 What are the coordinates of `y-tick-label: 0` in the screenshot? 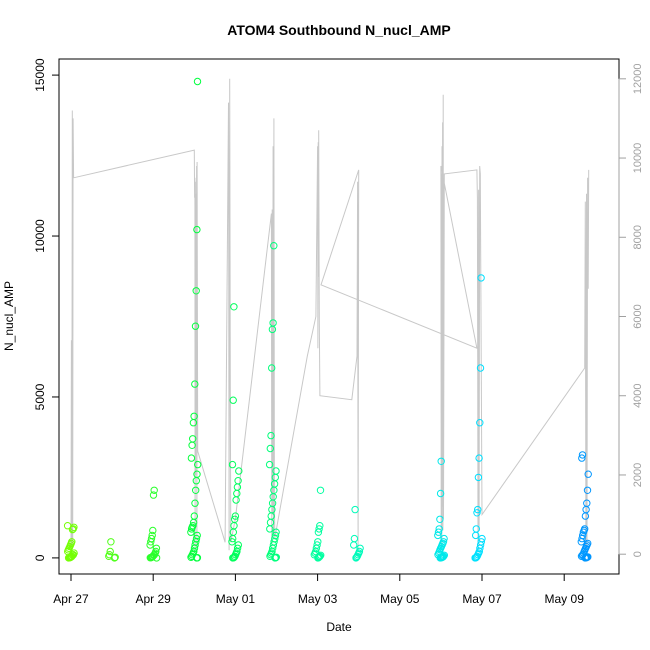 It's located at (40, 557).